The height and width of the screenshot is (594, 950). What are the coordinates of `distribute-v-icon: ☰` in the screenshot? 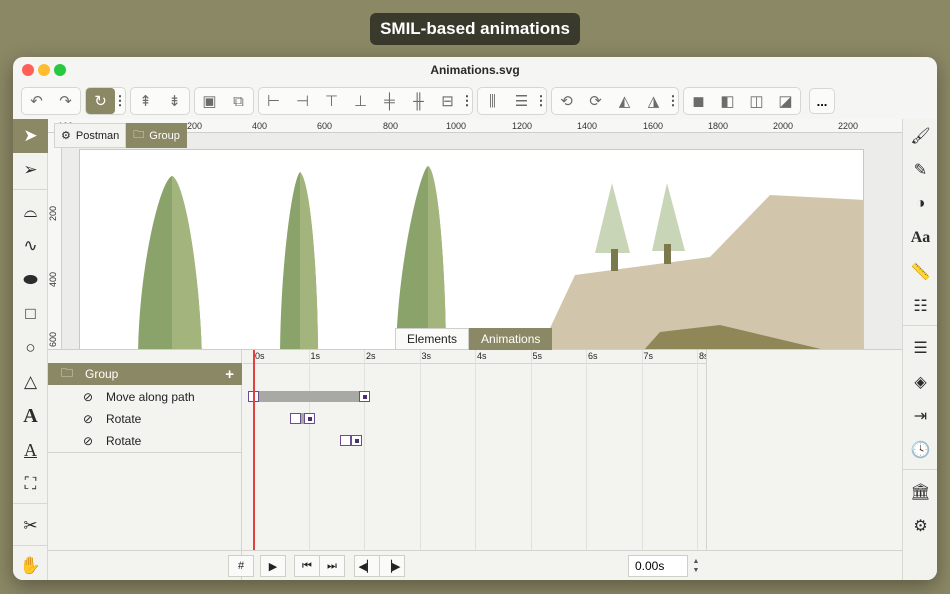 It's located at (521, 101).